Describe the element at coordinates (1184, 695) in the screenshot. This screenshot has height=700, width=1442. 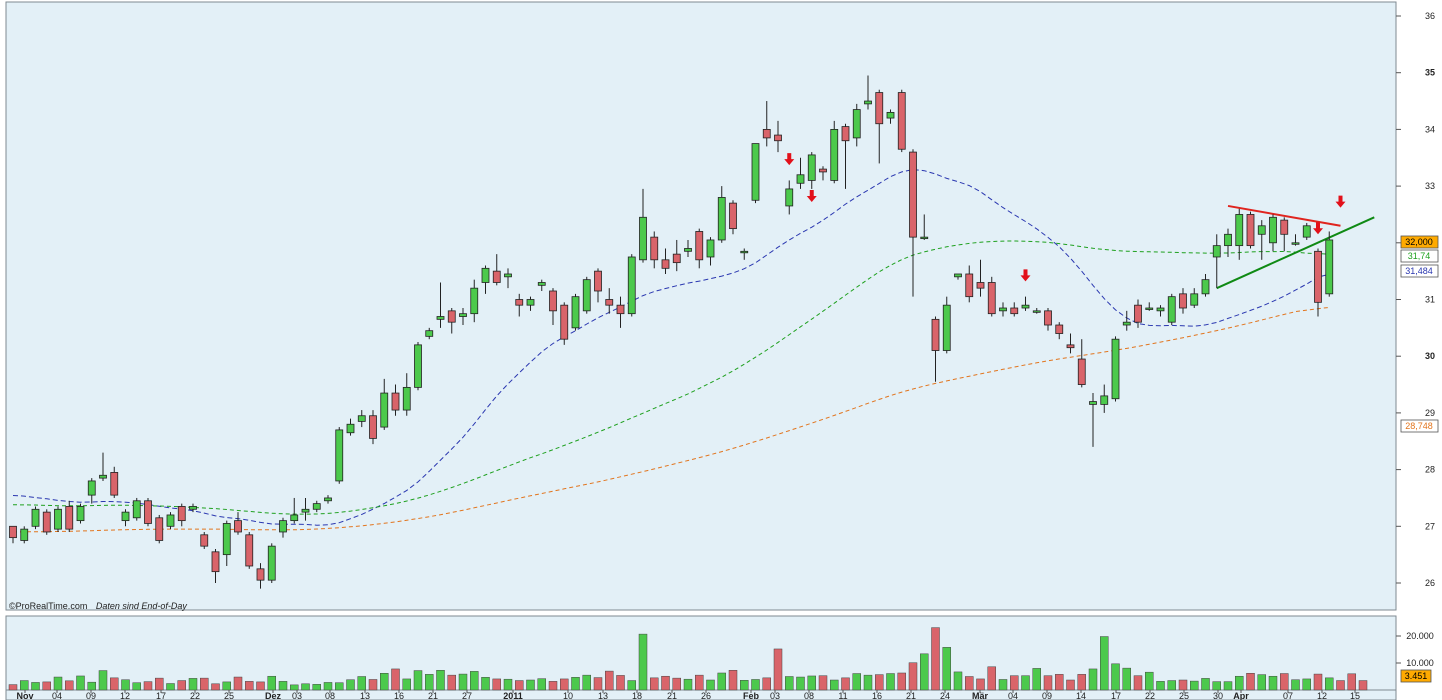
I see `date-tick-label: 25` at that location.